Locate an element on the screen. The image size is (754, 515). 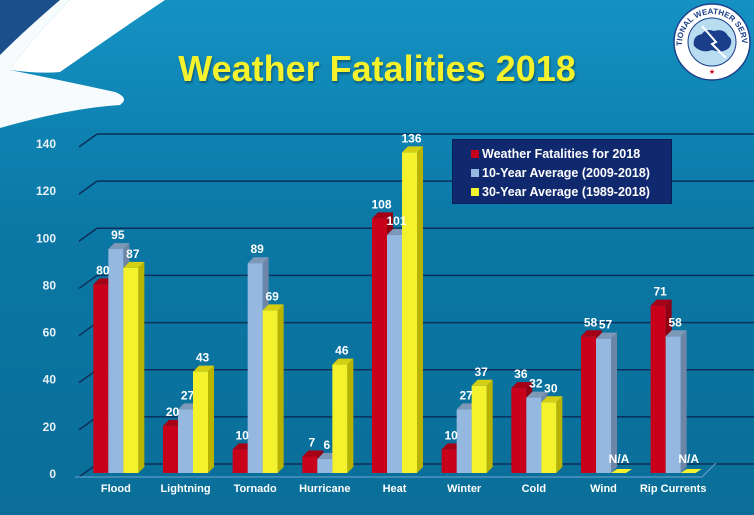
nws-logo: ★ NATIONAL WEATHER SERVICE is located at coordinates (711, 41).